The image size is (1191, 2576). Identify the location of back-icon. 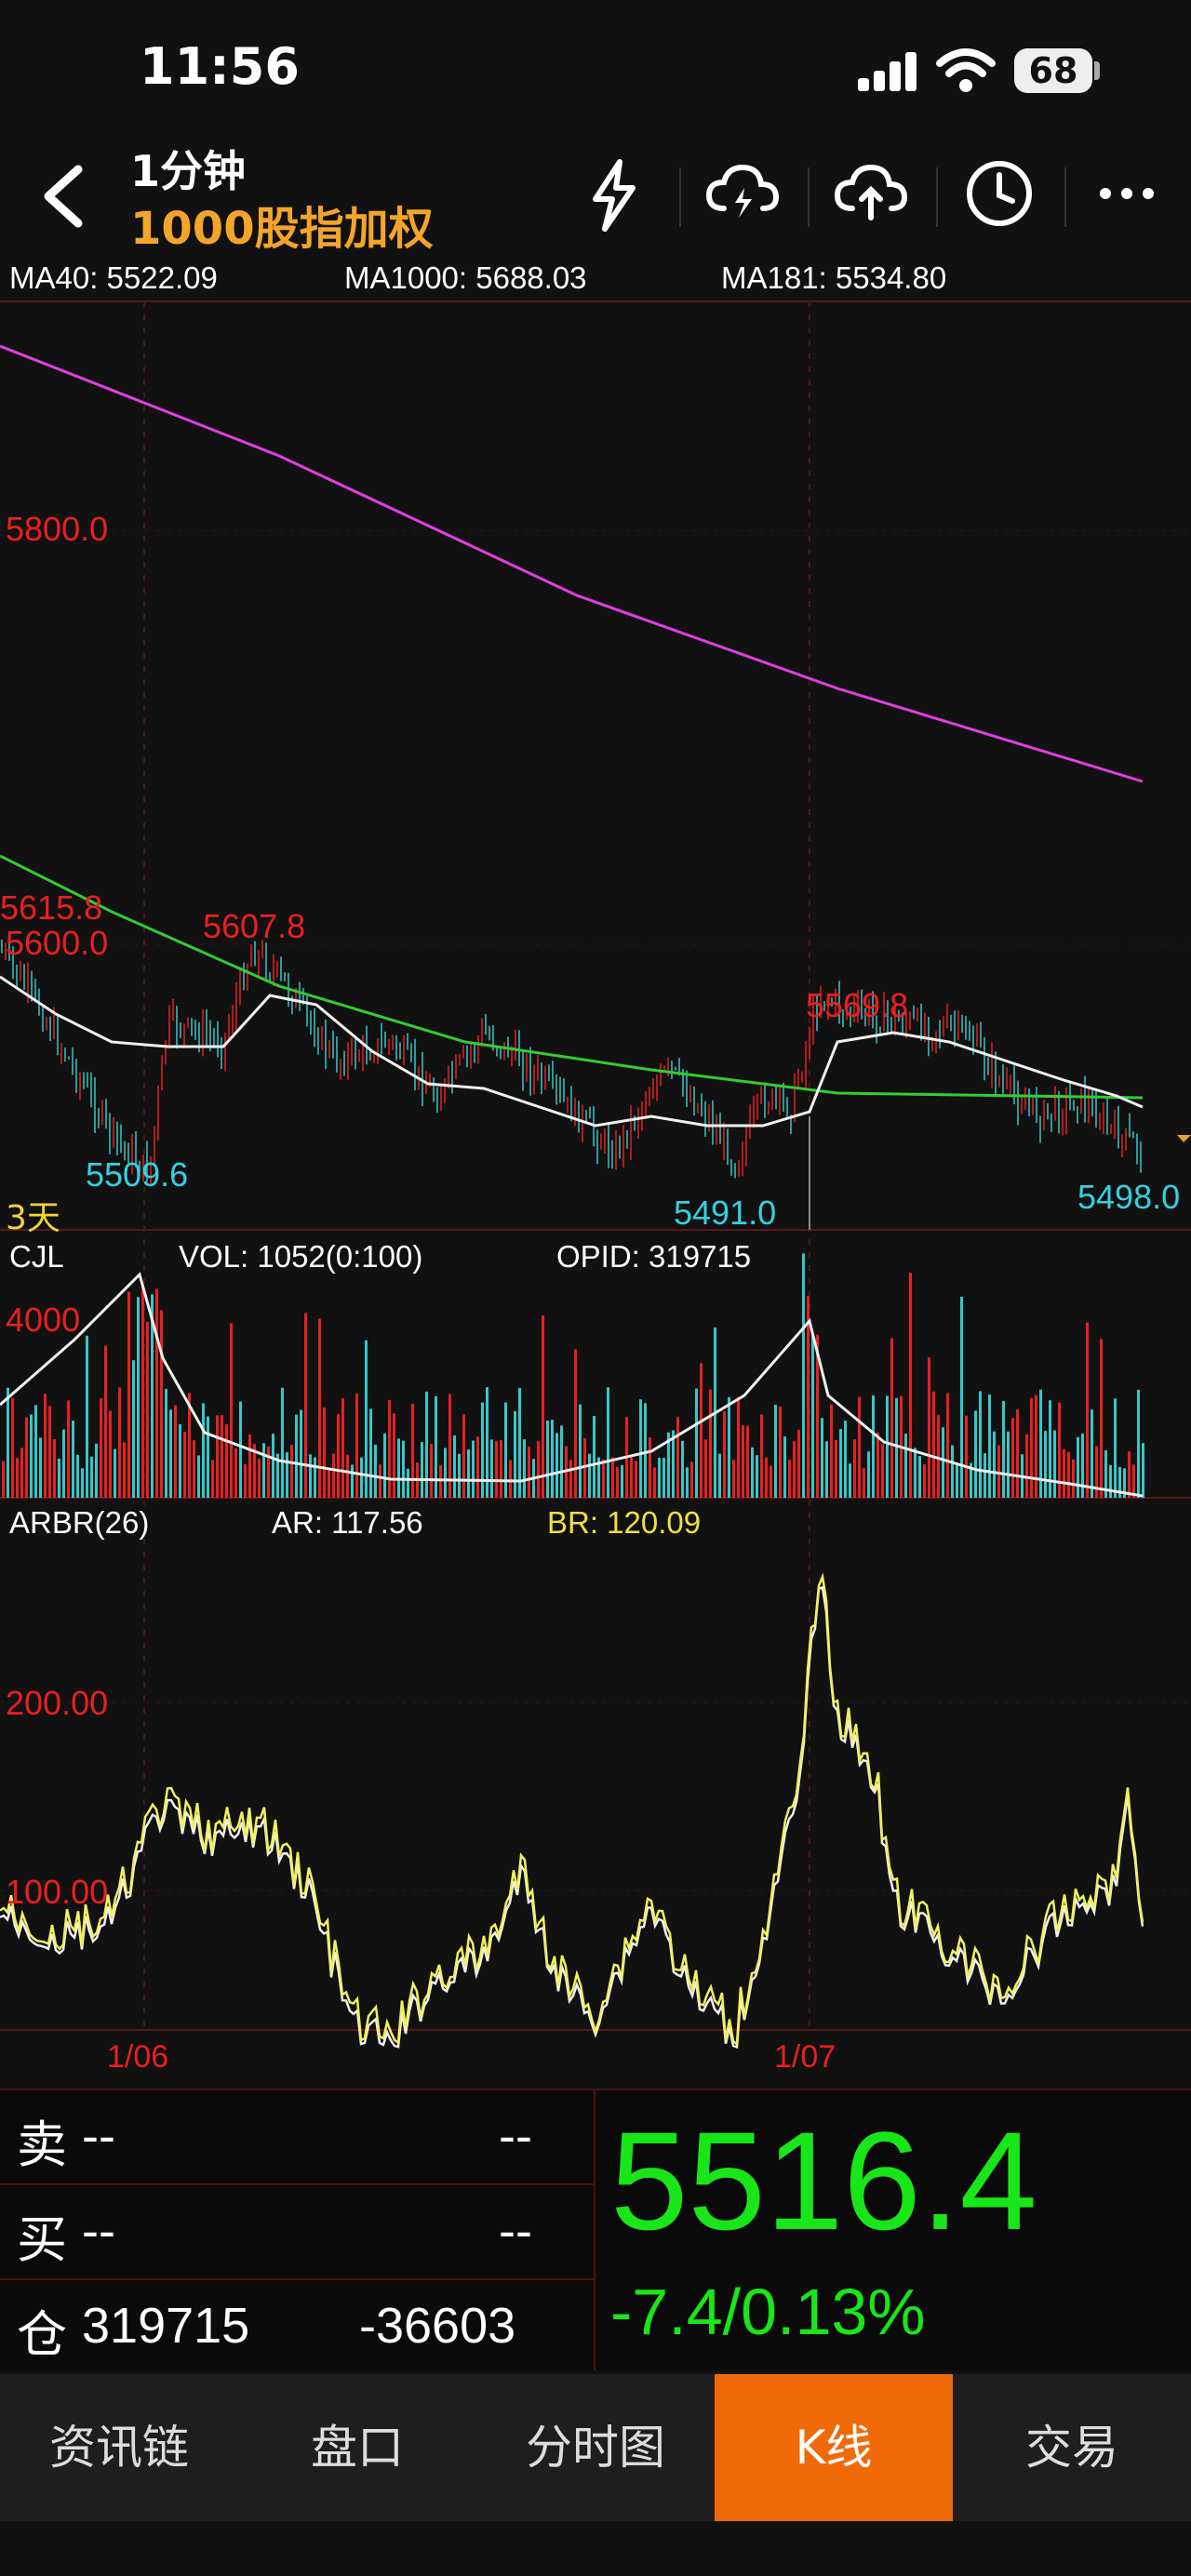
(63, 196).